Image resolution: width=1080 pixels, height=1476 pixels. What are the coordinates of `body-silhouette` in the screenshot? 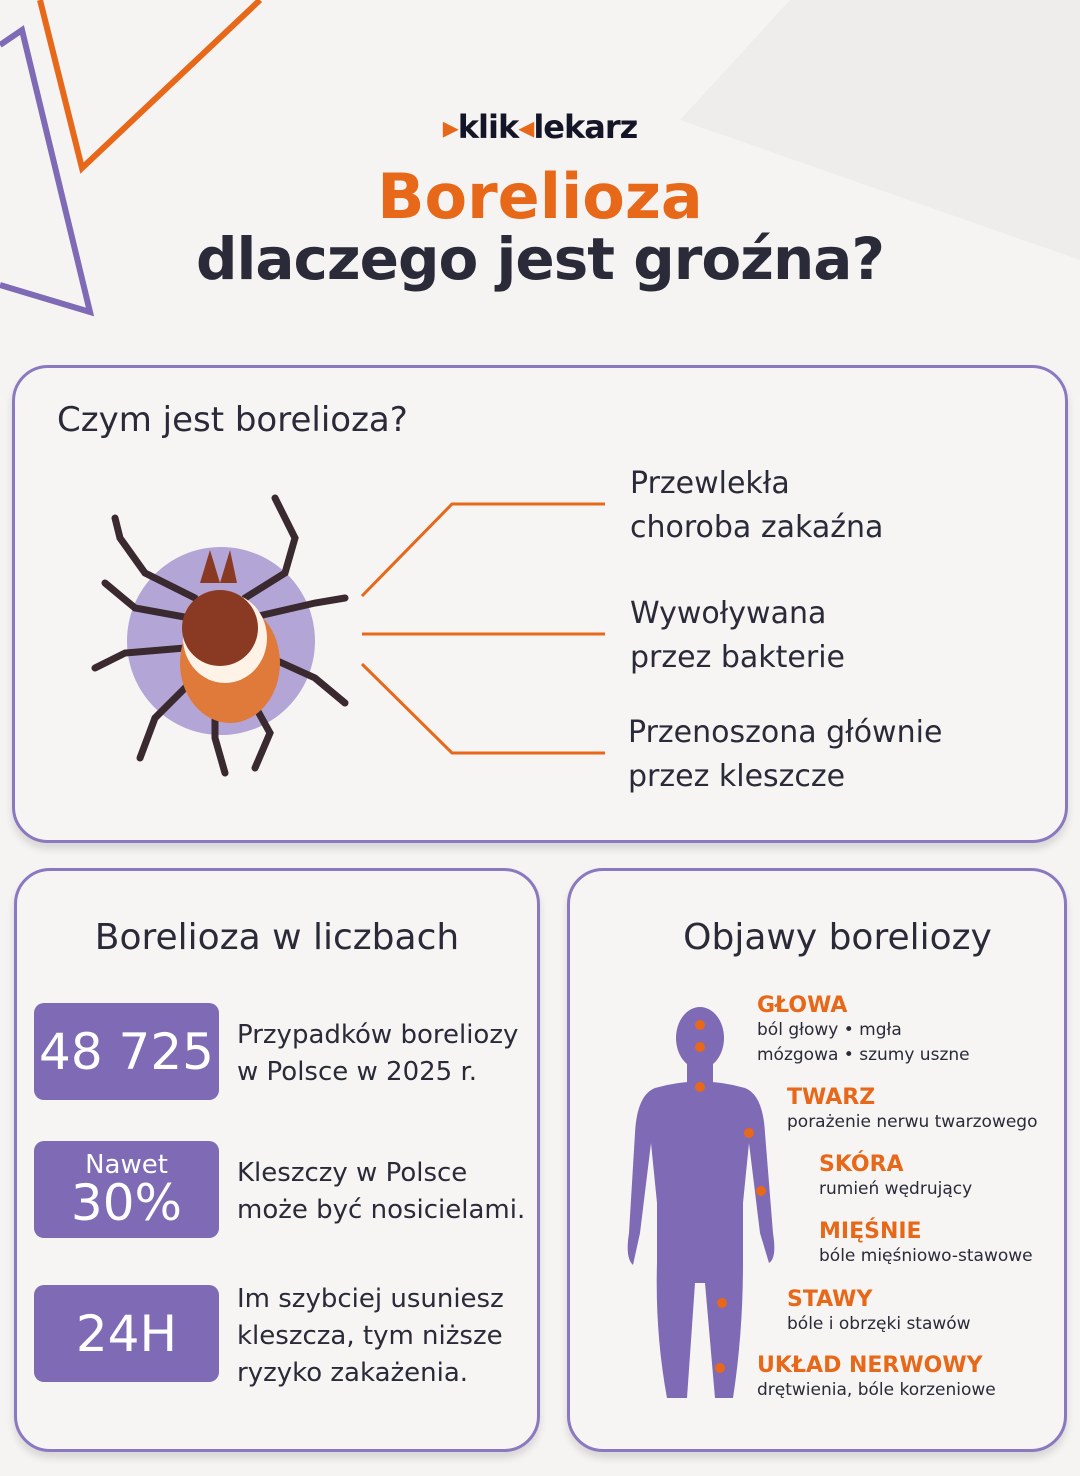 It's located at (701, 1202).